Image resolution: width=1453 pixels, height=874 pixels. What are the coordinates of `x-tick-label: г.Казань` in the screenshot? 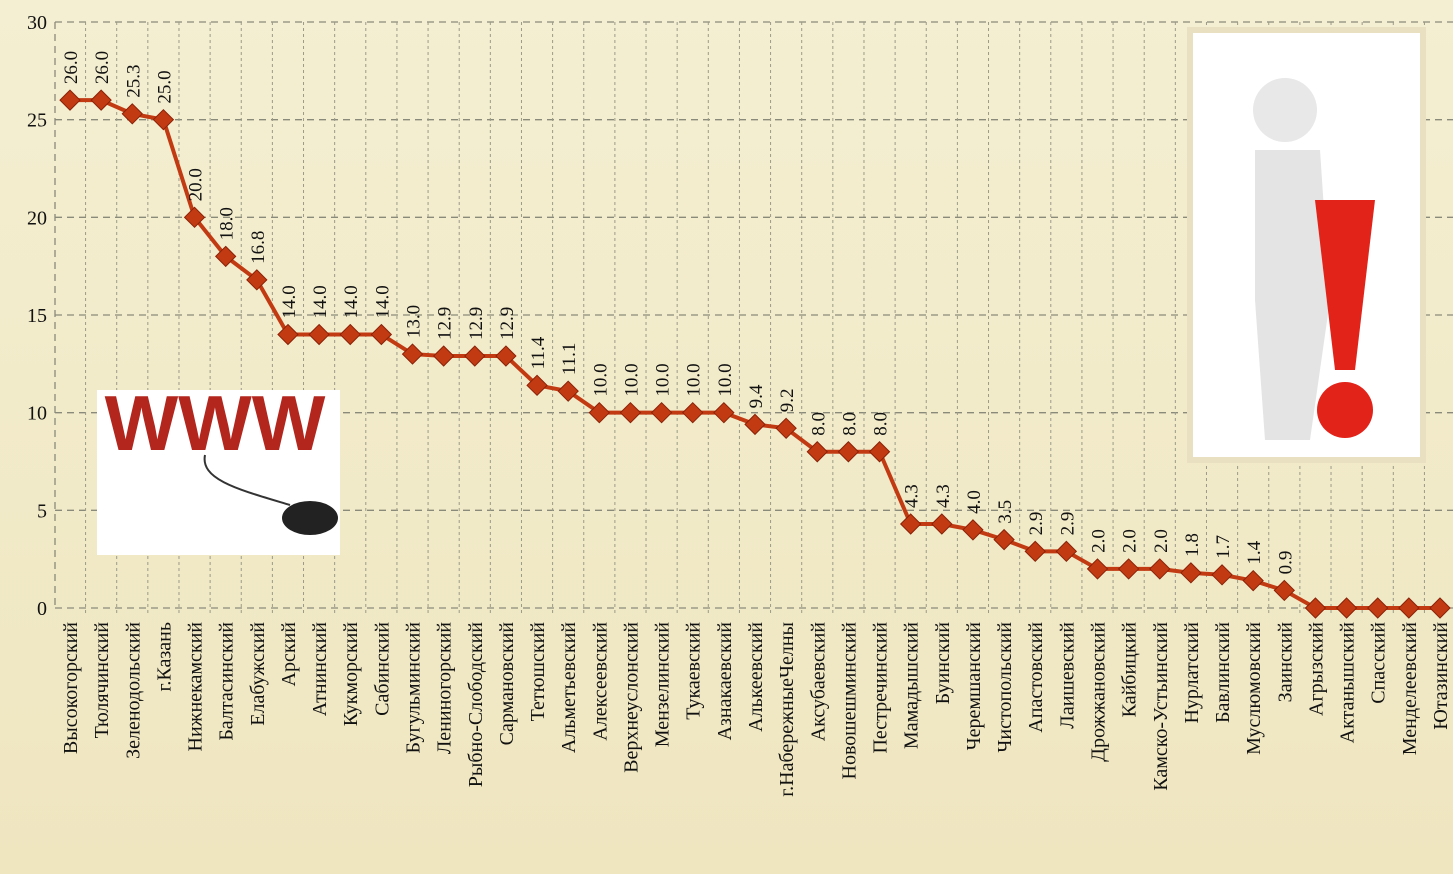 It's located at (164, 657).